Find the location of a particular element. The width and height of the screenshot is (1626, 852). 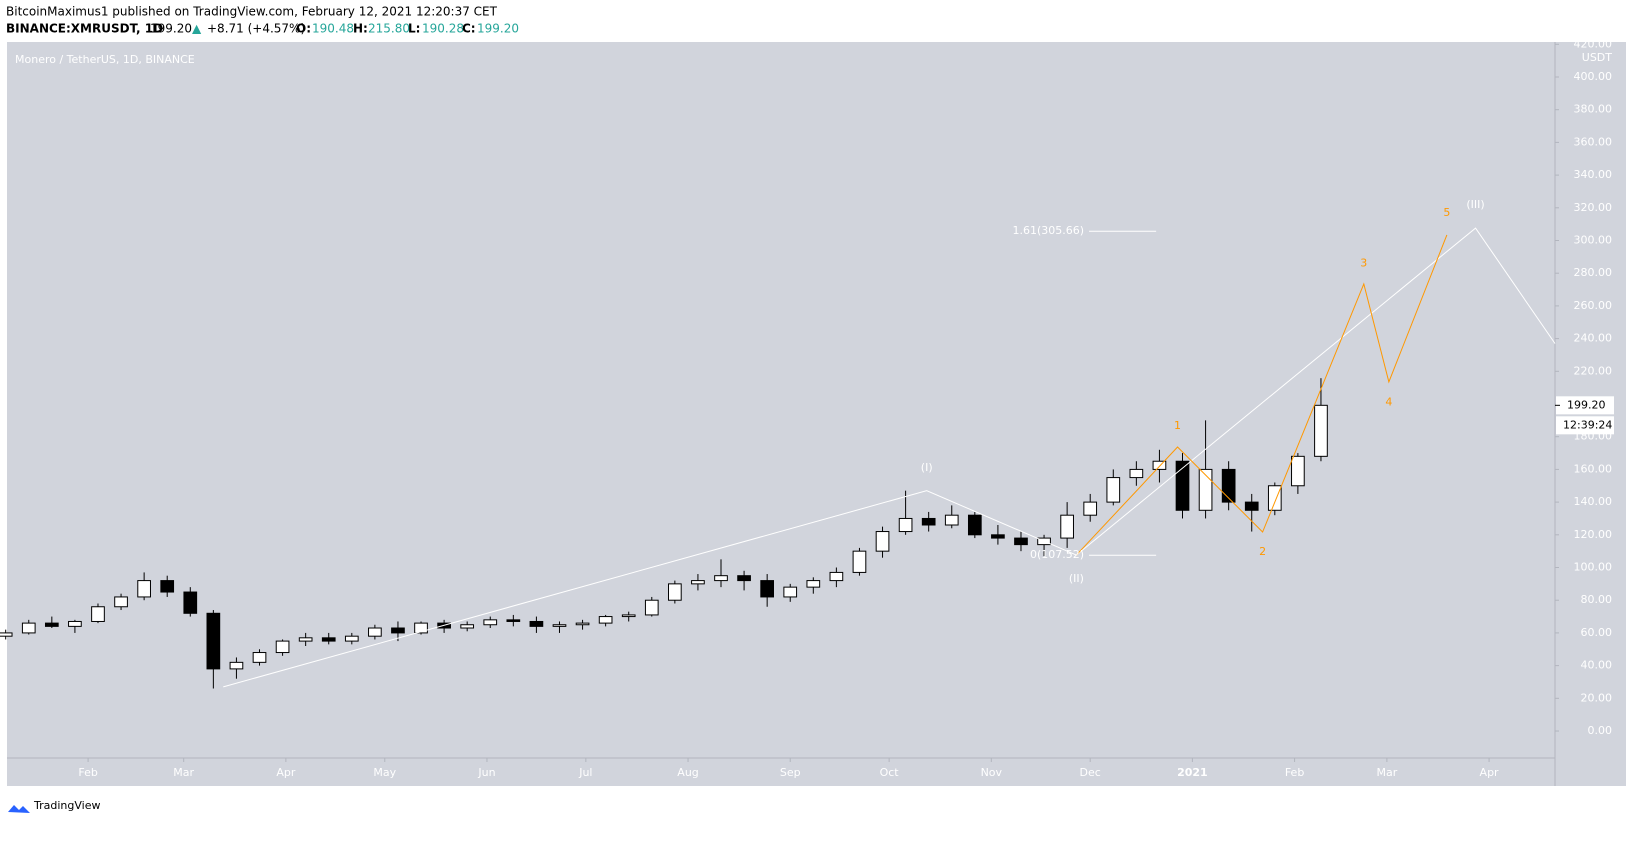

y-tick-label: 360.00 is located at coordinates (1593, 141).